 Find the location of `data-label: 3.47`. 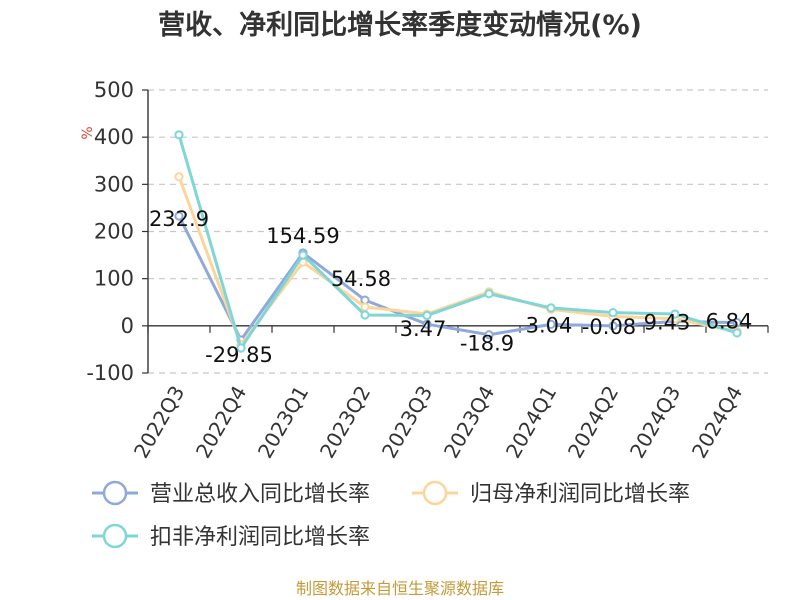

data-label: 3.47 is located at coordinates (423, 329).